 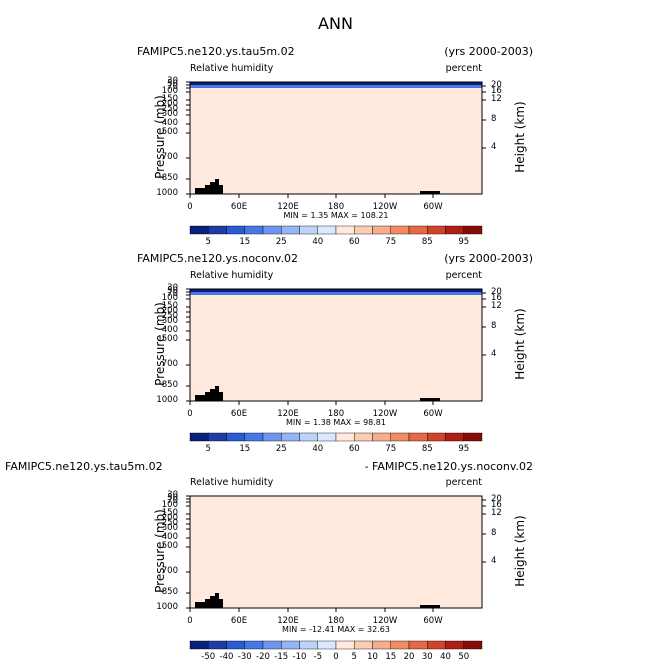 I want to click on y-tick-label: 70, so click(x=172, y=294).